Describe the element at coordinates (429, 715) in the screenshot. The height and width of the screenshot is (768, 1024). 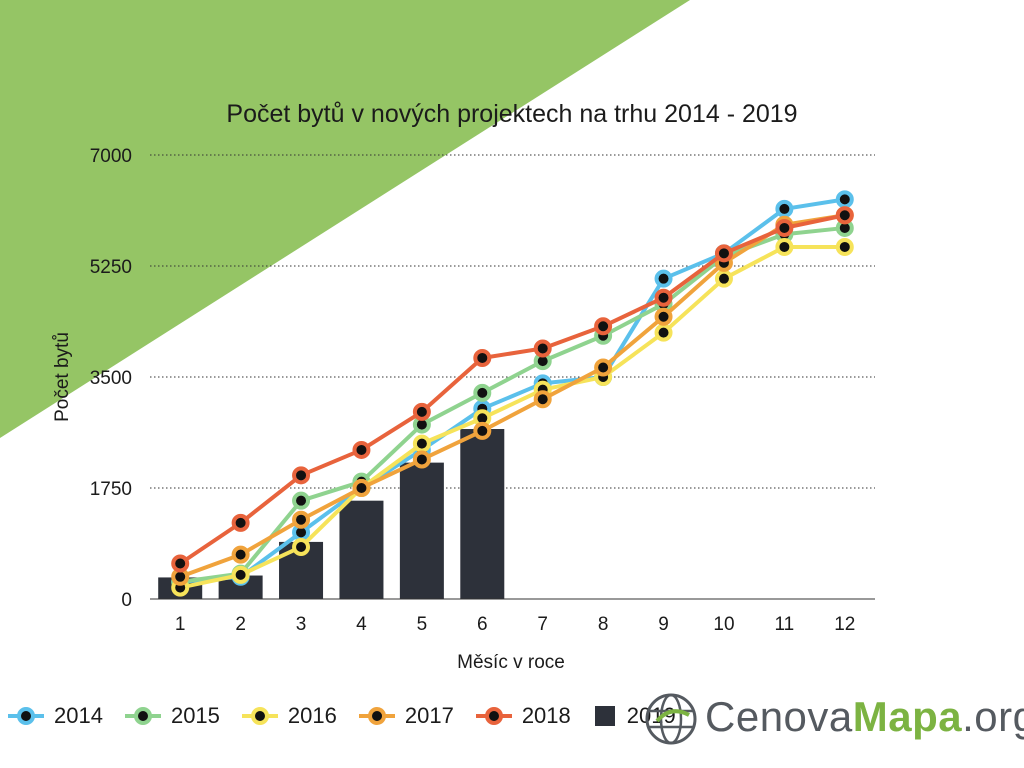
I see `legend-label-2017: 2017` at that location.